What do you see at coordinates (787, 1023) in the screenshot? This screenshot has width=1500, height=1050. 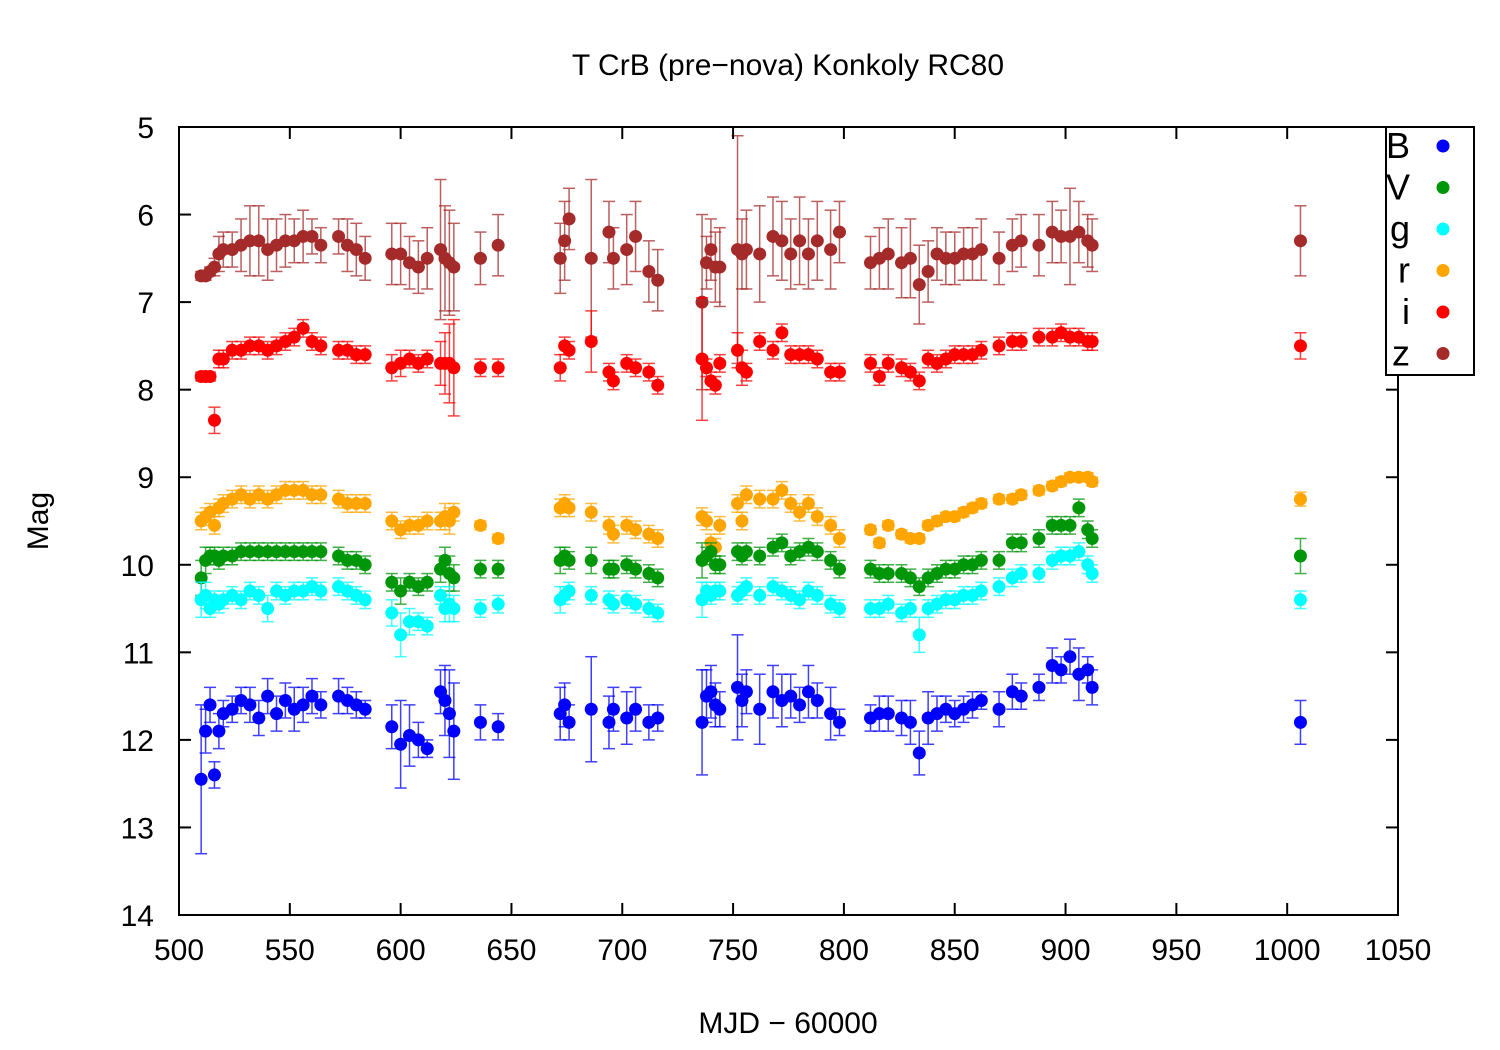 I see `x-axis-label: MJD − 60000` at bounding box center [787, 1023].